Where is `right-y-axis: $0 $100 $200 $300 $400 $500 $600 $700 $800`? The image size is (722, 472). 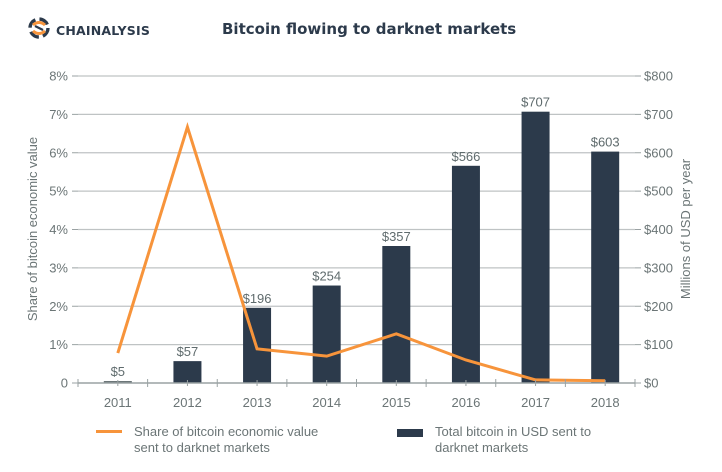
right-y-axis: $0 $100 $200 $300 $400 $500 $600 $700 $800 is located at coordinates (654, 230).